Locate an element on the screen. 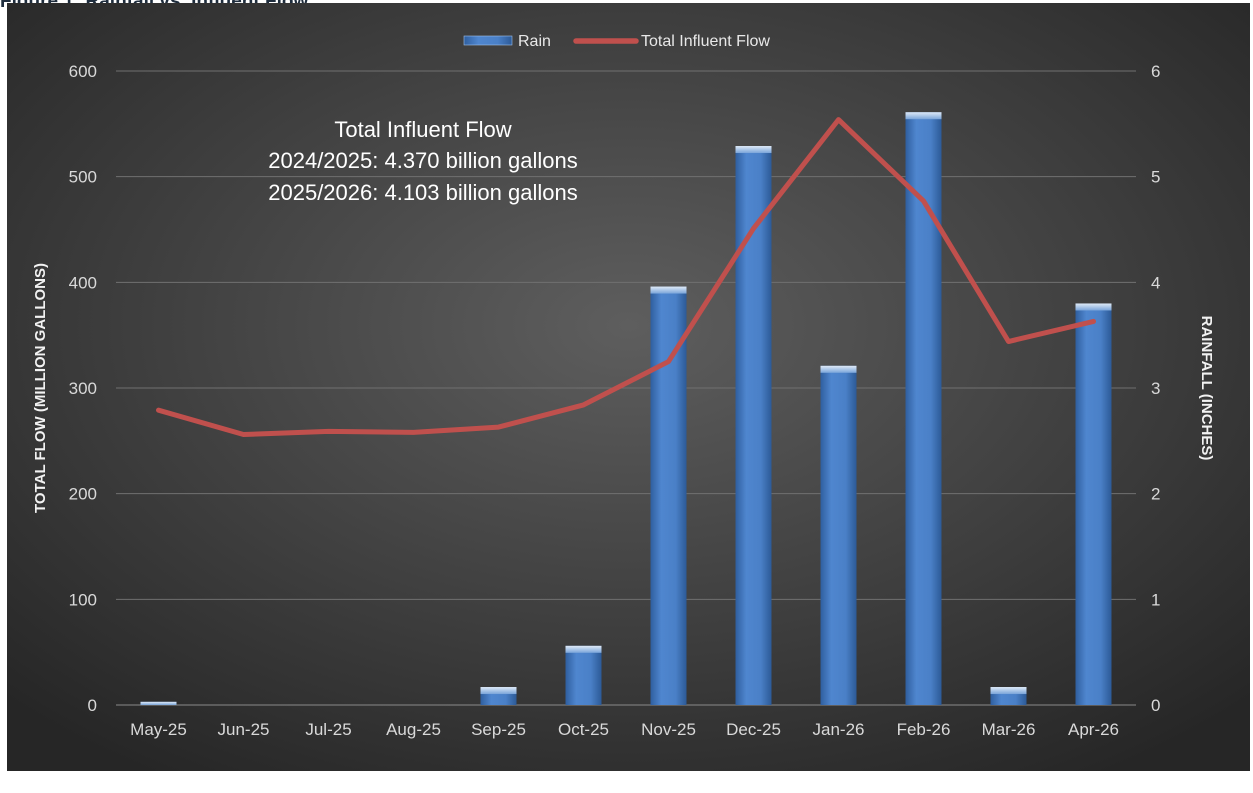 Image resolution: width=1253 pixels, height=793 pixels. legend-flow-label: Total Influent Flow is located at coordinates (705, 41).